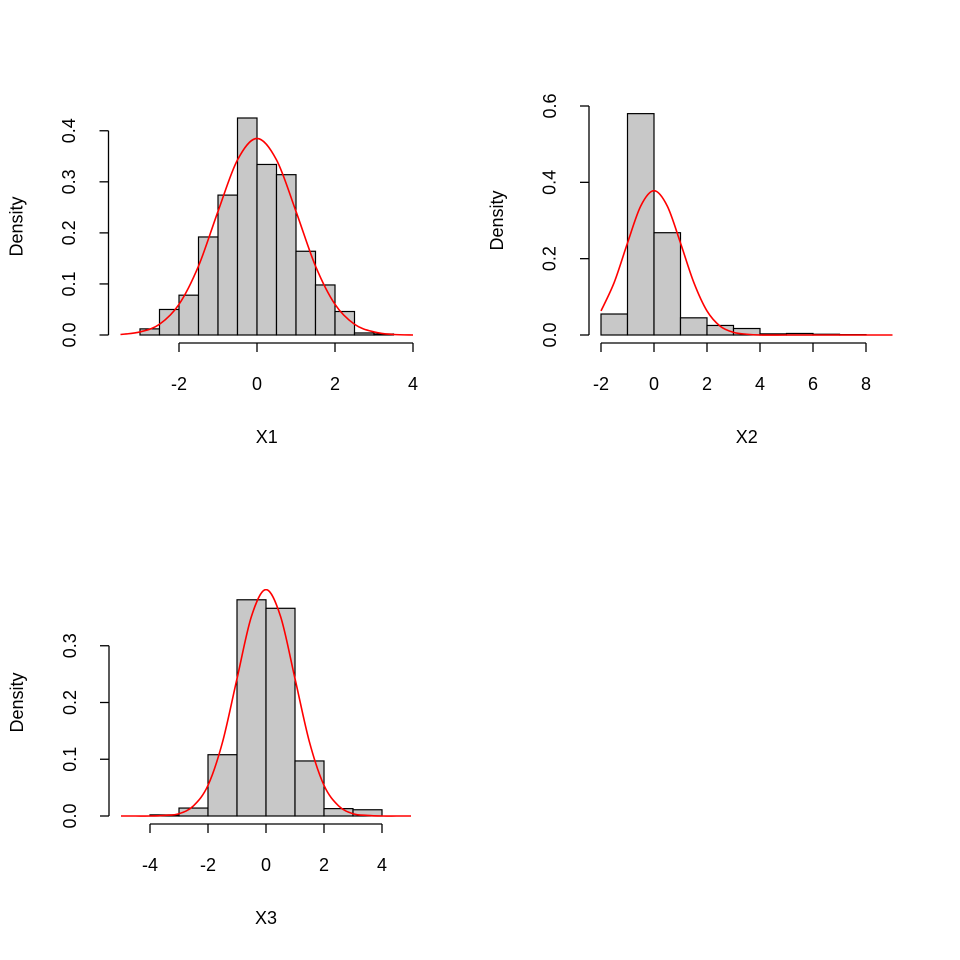 This screenshot has width=960, height=960. Describe the element at coordinates (813, 384) in the screenshot. I see `x-tick-label: 6` at that location.